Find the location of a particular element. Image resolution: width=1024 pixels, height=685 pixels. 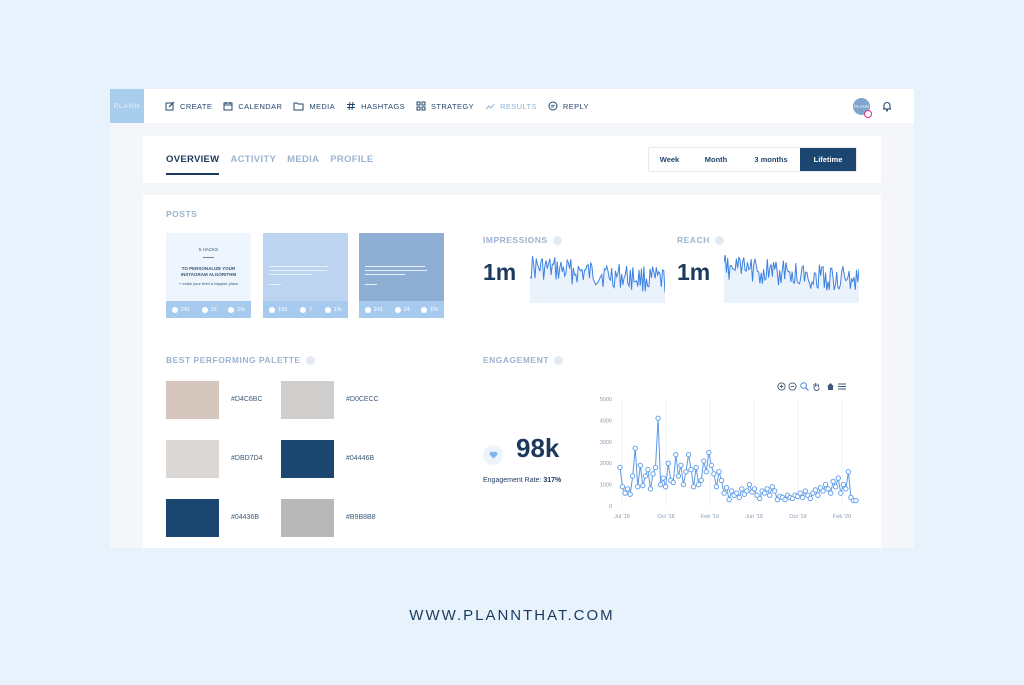

footer-url: WWW.PLANNTHAT.COM is located at coordinates (512, 615).